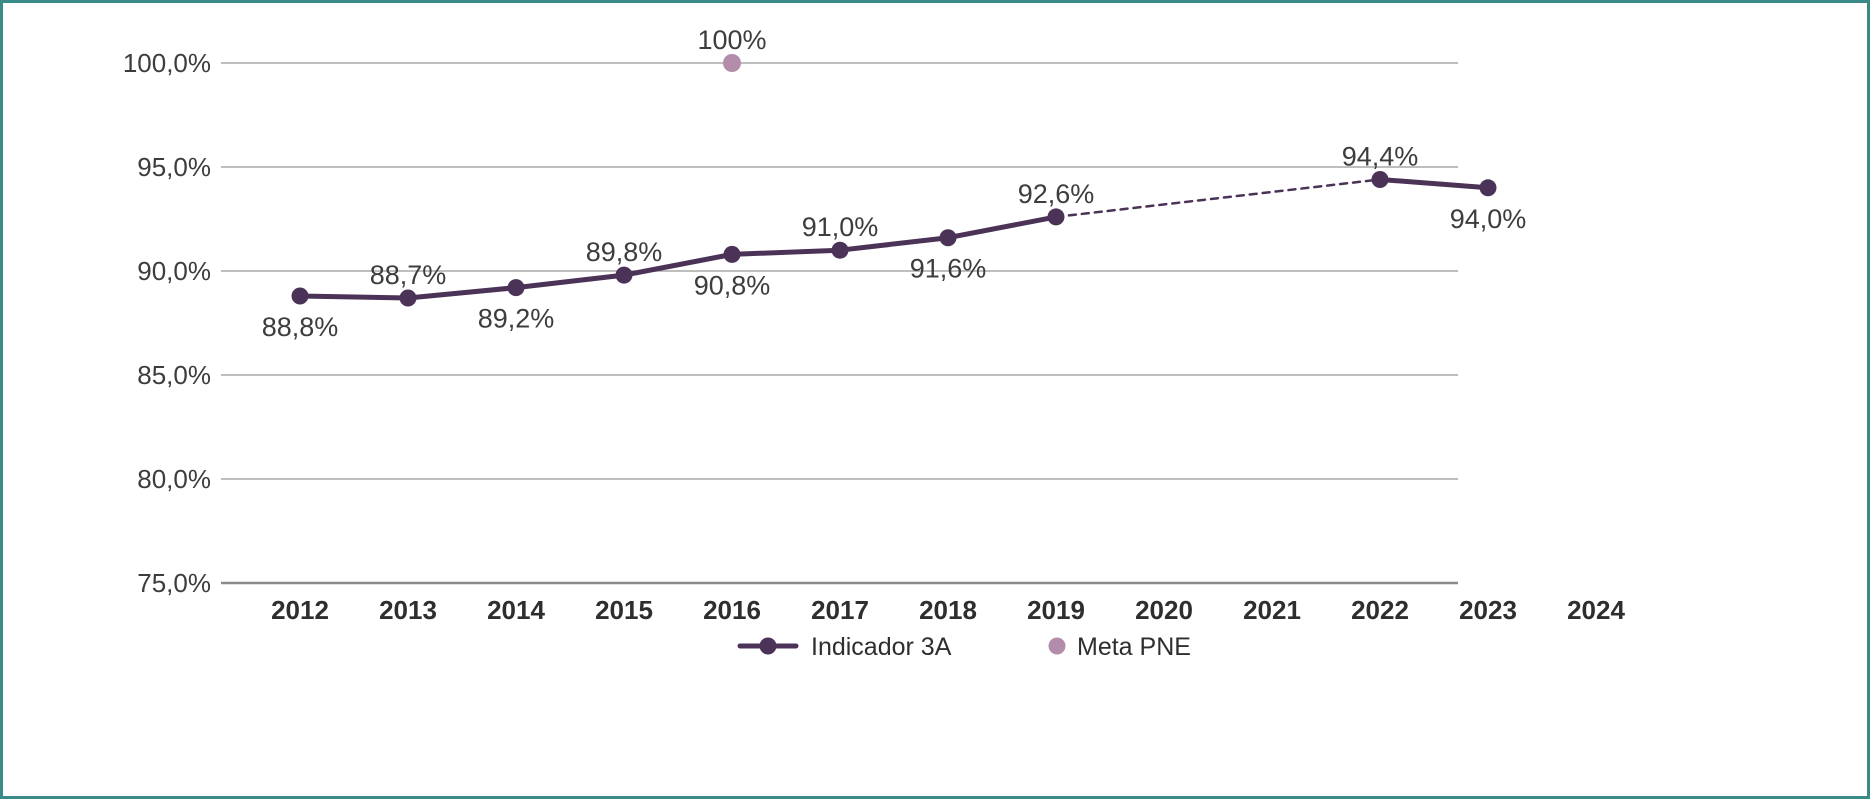  I want to click on data-label: 88,8%, so click(300, 327).